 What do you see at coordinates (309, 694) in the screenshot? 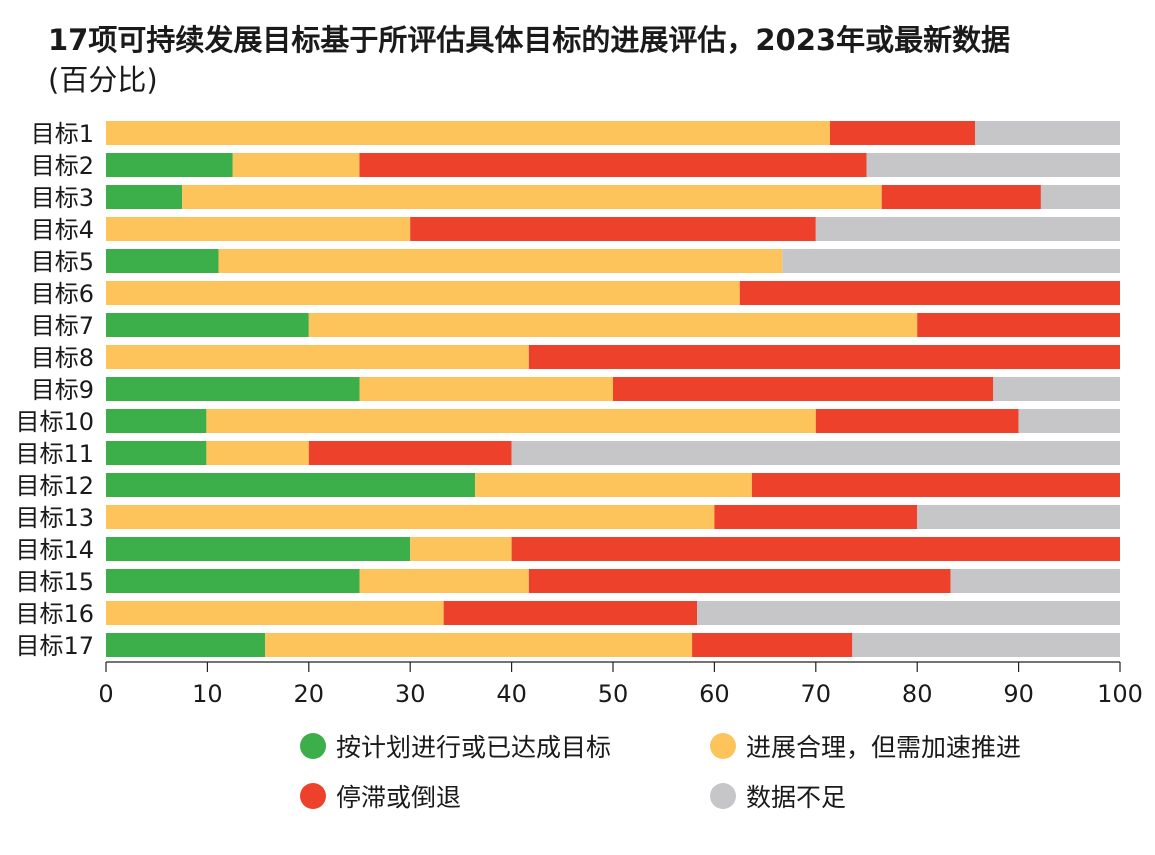
I see `x-tick-label: 20` at bounding box center [309, 694].